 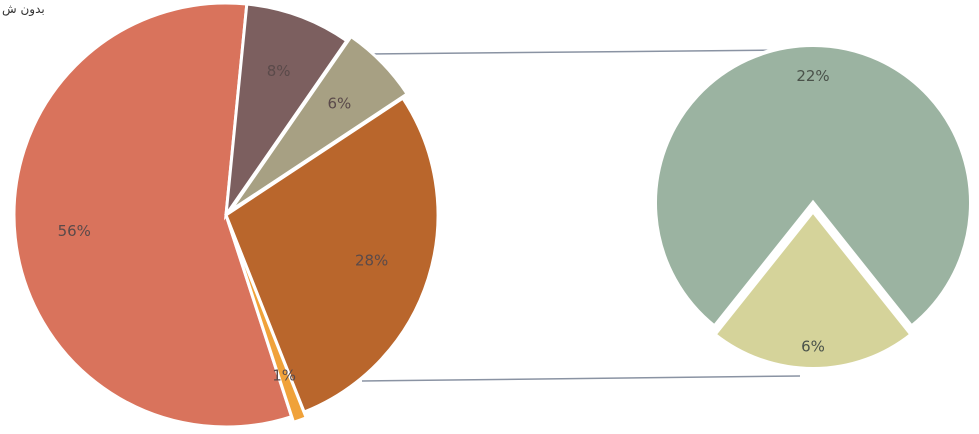 What do you see at coordinates (812, 76) in the screenshot?
I see `detail-label-22pct: 22%` at bounding box center [812, 76].